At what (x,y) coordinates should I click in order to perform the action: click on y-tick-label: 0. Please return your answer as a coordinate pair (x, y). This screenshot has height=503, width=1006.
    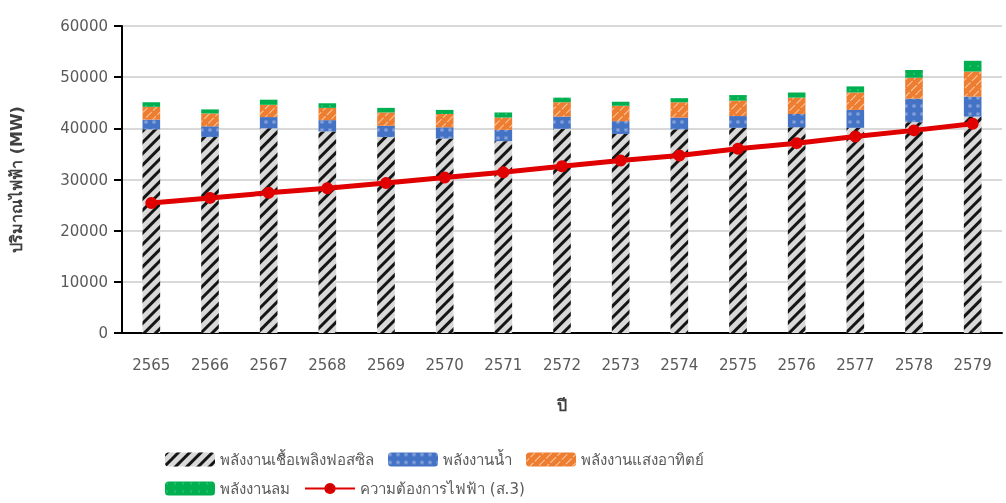
    Looking at the image, I should click on (103, 333).